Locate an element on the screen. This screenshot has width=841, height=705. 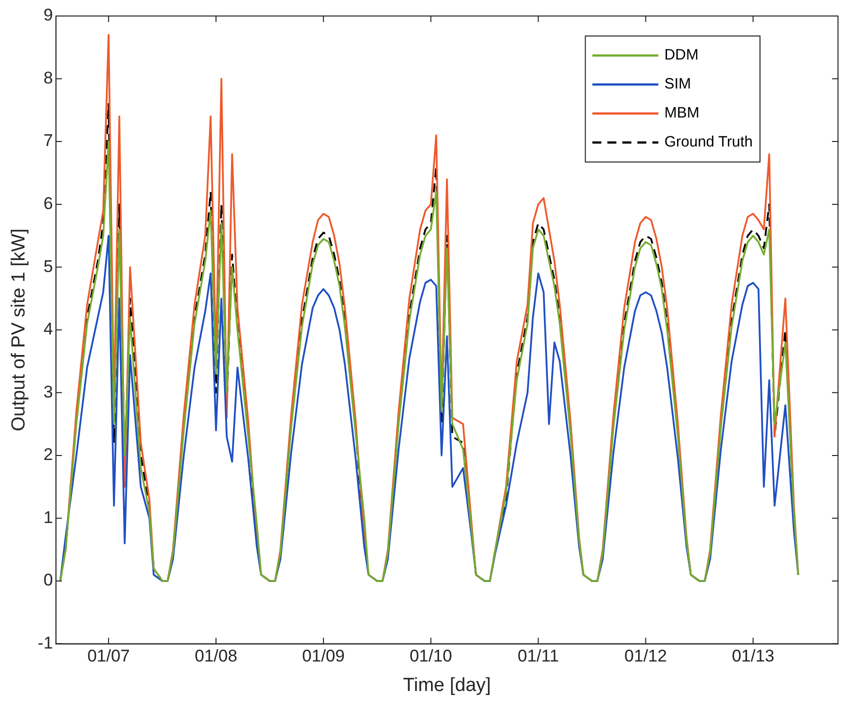
y-tick-label: 9 is located at coordinates (48, 15).